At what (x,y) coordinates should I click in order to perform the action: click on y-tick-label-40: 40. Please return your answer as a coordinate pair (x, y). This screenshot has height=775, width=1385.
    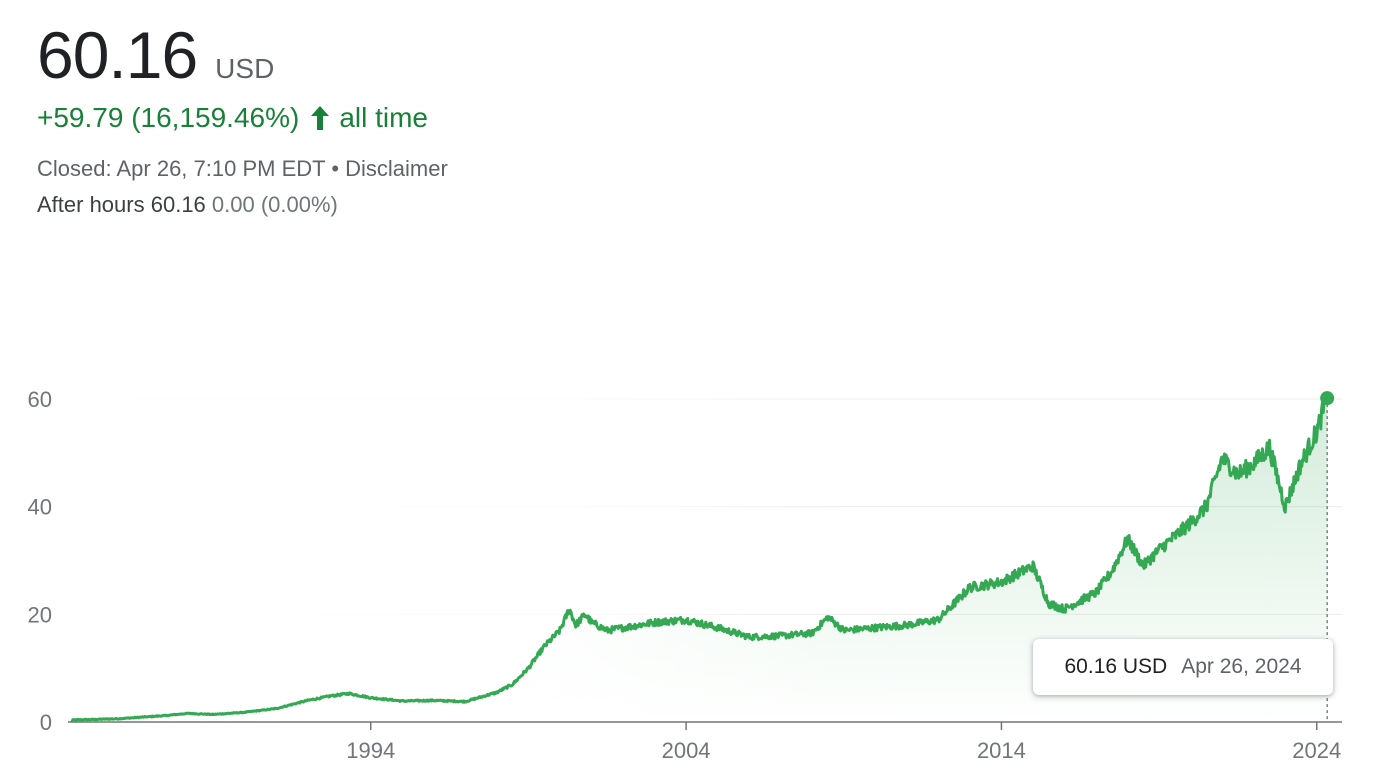
    Looking at the image, I should click on (40, 507).